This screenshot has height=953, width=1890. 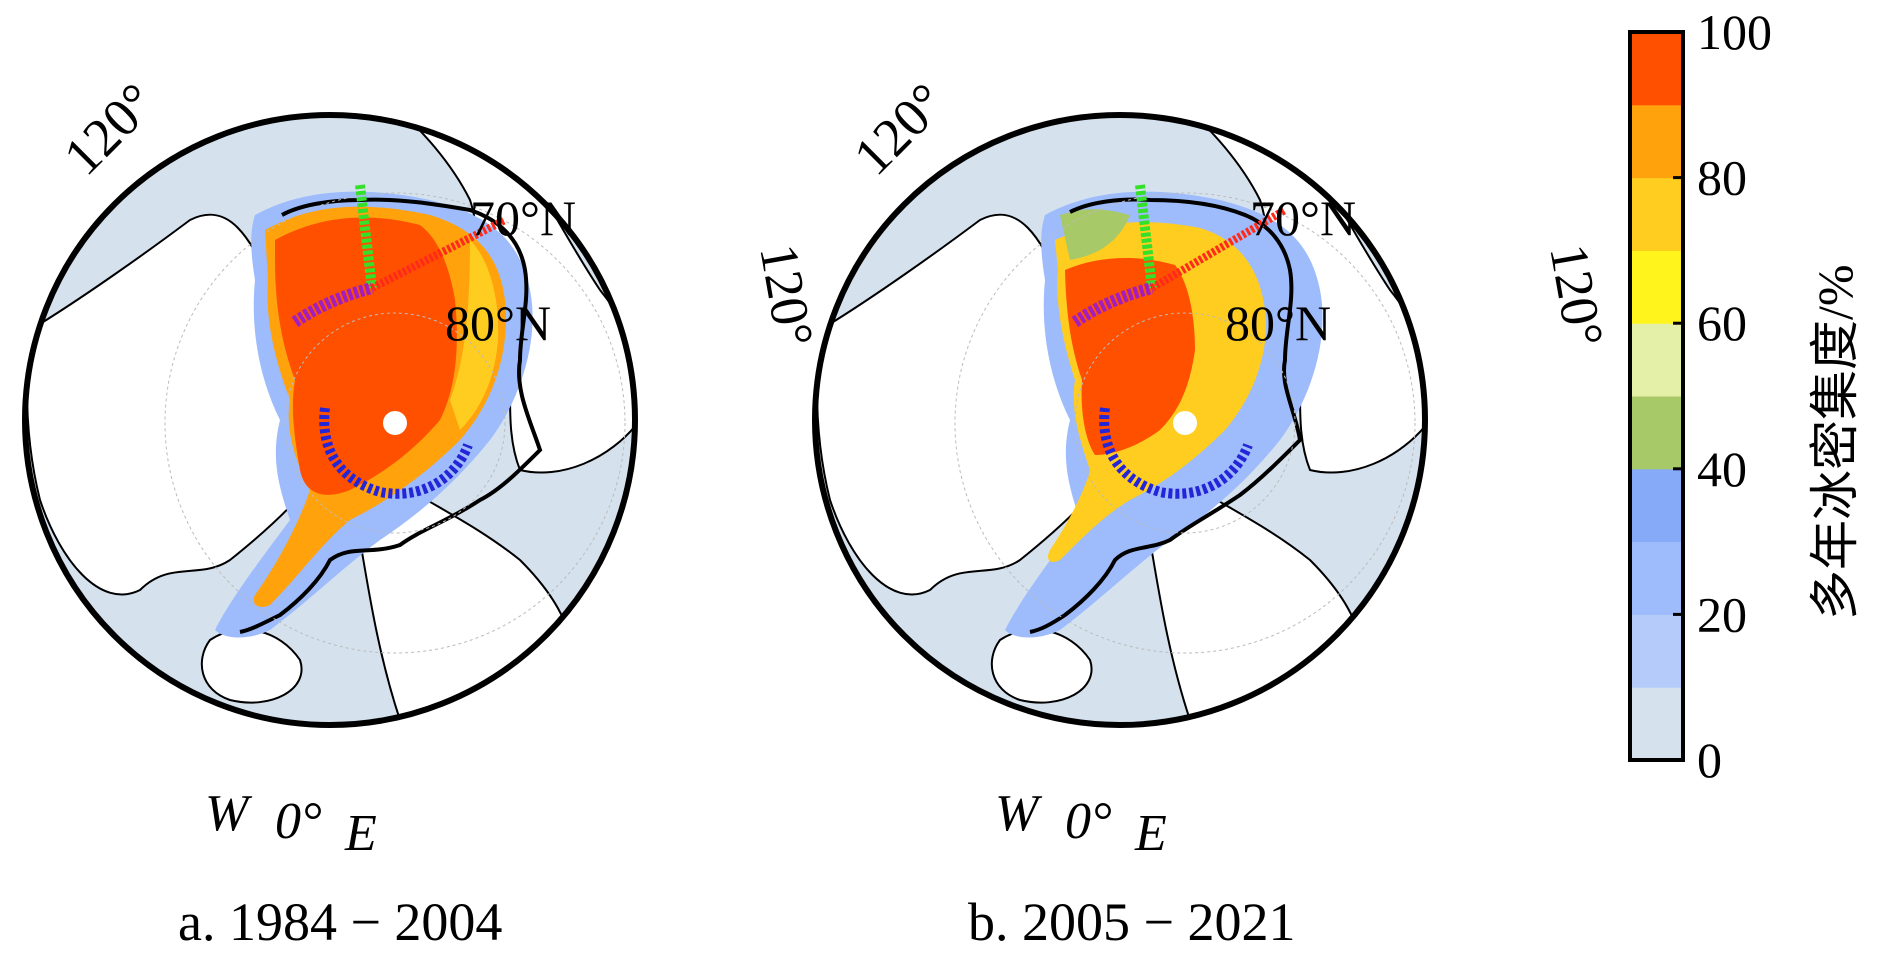 I want to click on panel-b-bottom-e: E, so click(x=1150, y=833).